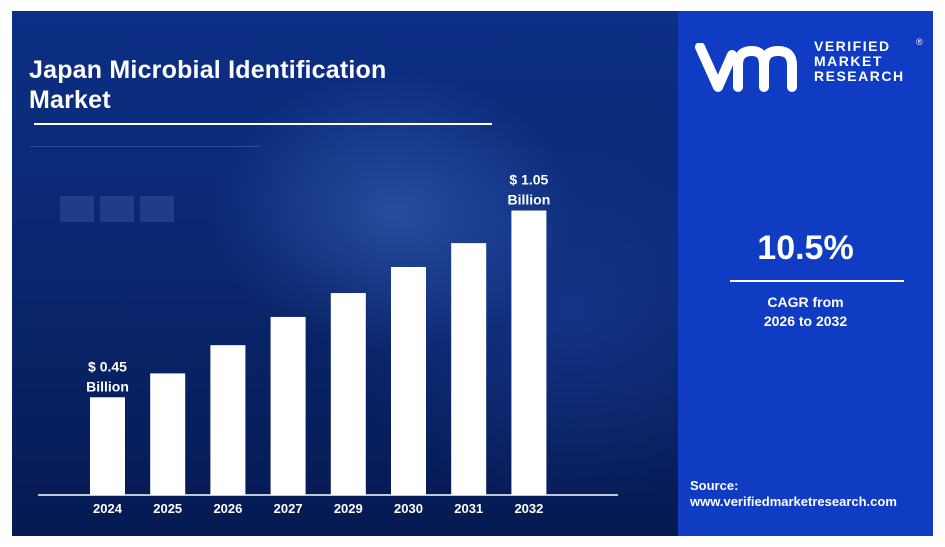  What do you see at coordinates (168, 434) in the screenshot?
I see `bar-2025` at bounding box center [168, 434].